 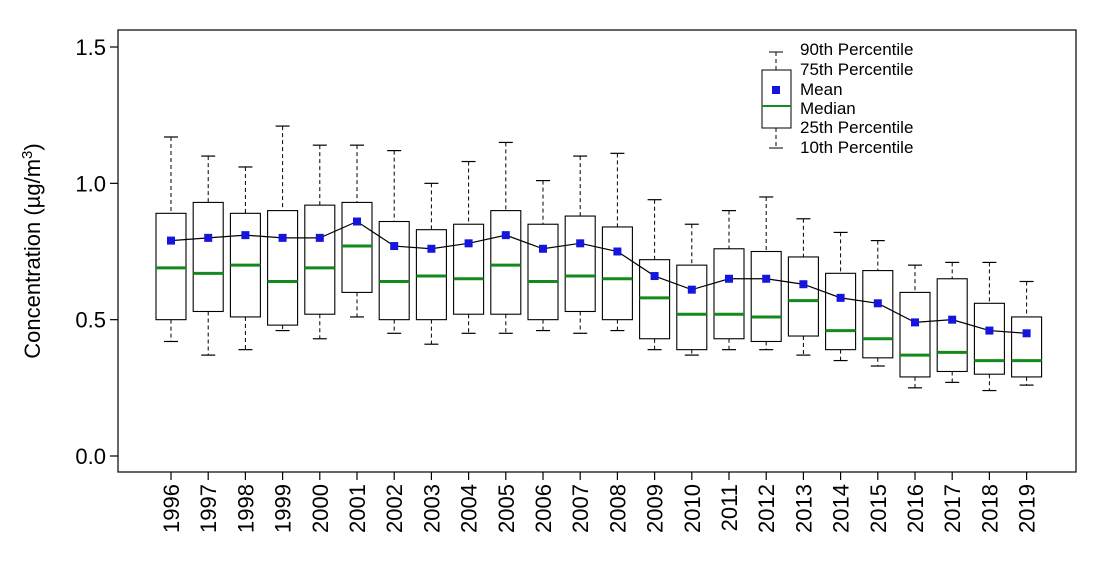 What do you see at coordinates (90, 456) in the screenshot?
I see `y-tick-label: 0.0` at bounding box center [90, 456].